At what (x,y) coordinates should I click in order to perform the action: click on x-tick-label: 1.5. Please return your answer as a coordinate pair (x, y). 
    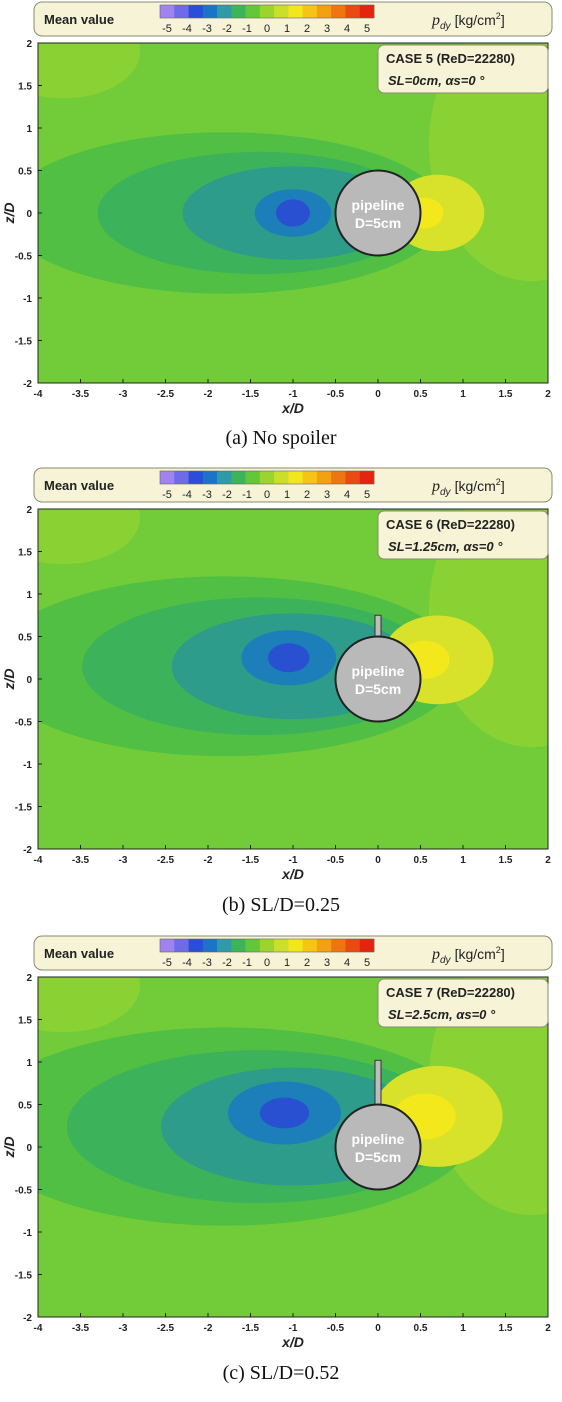
    Looking at the image, I should click on (506, 394).